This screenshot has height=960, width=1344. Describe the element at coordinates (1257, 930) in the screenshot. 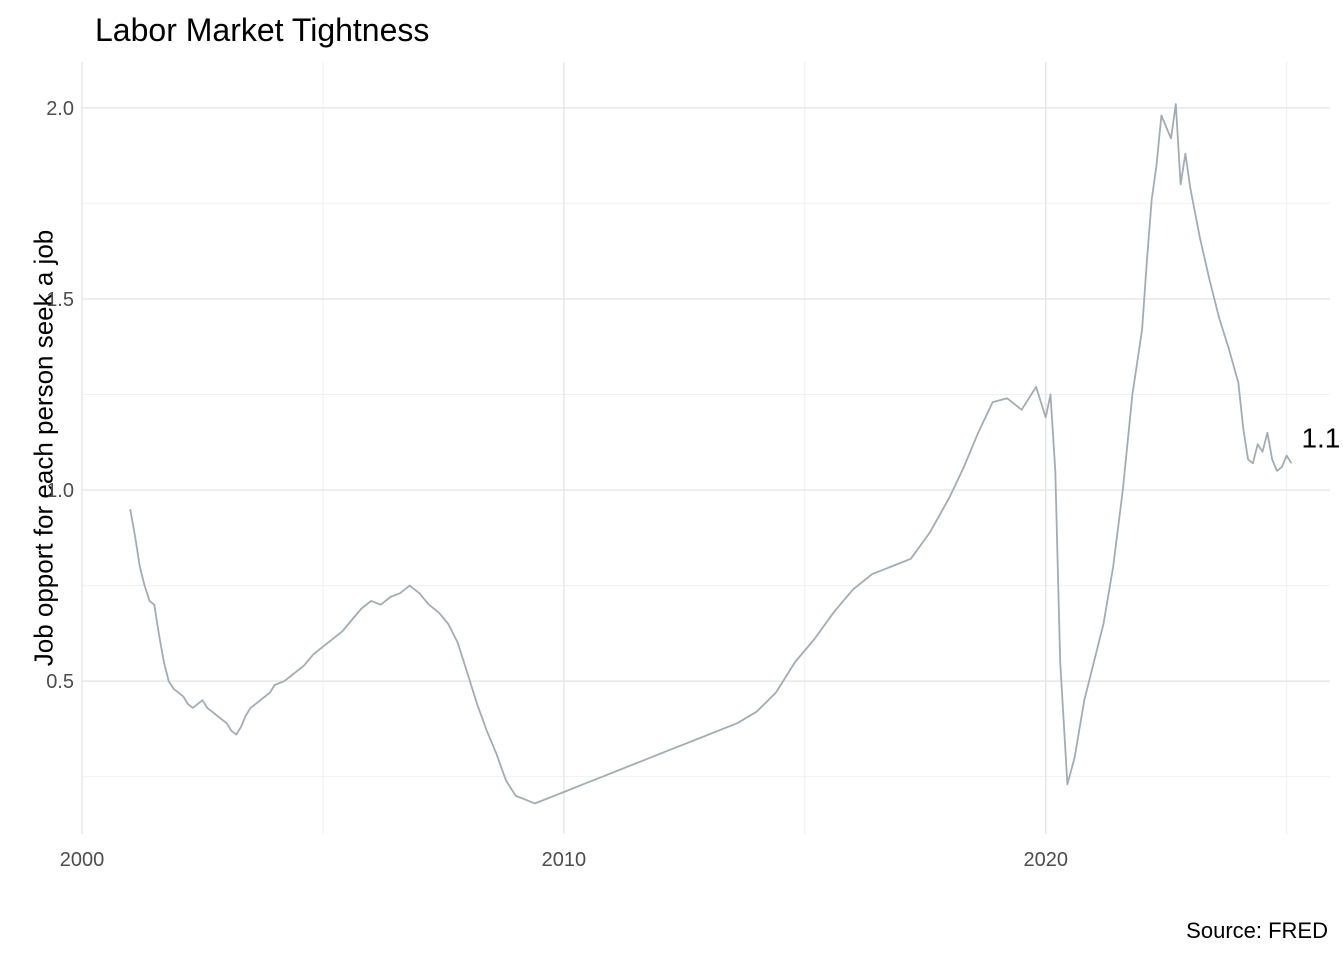

I see `source-caption: Source: FRED` at that location.